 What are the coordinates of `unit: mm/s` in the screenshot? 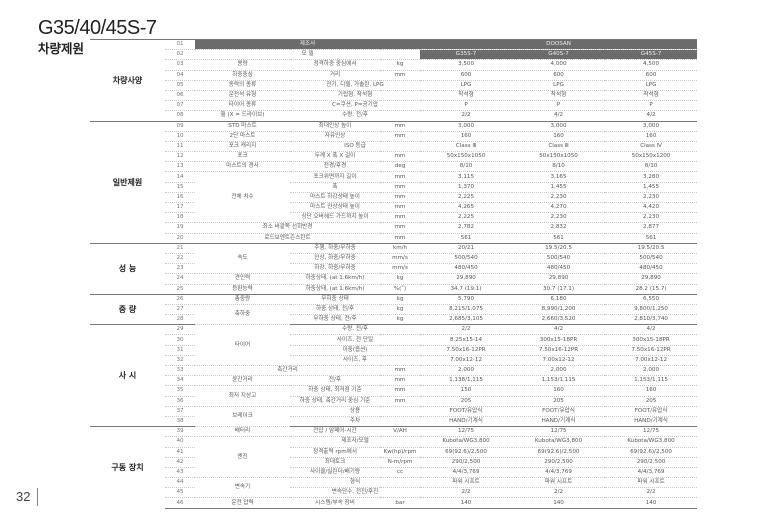 It's located at (400, 259).